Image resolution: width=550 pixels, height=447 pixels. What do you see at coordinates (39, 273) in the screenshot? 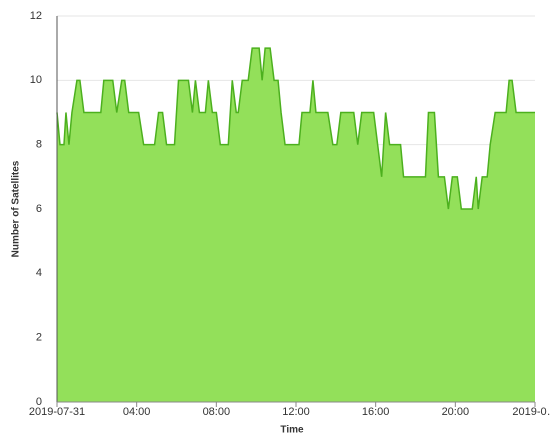
I see `y-tick-label: 4` at bounding box center [39, 273].